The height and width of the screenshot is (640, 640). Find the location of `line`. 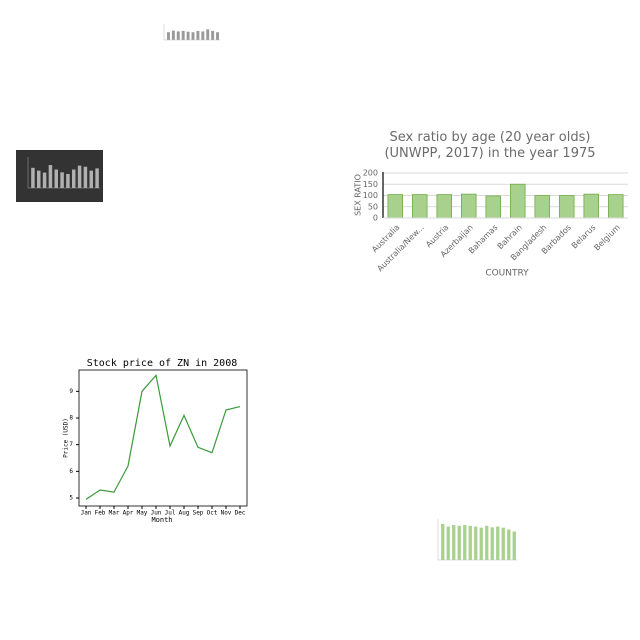

line is located at coordinates (163, 437).